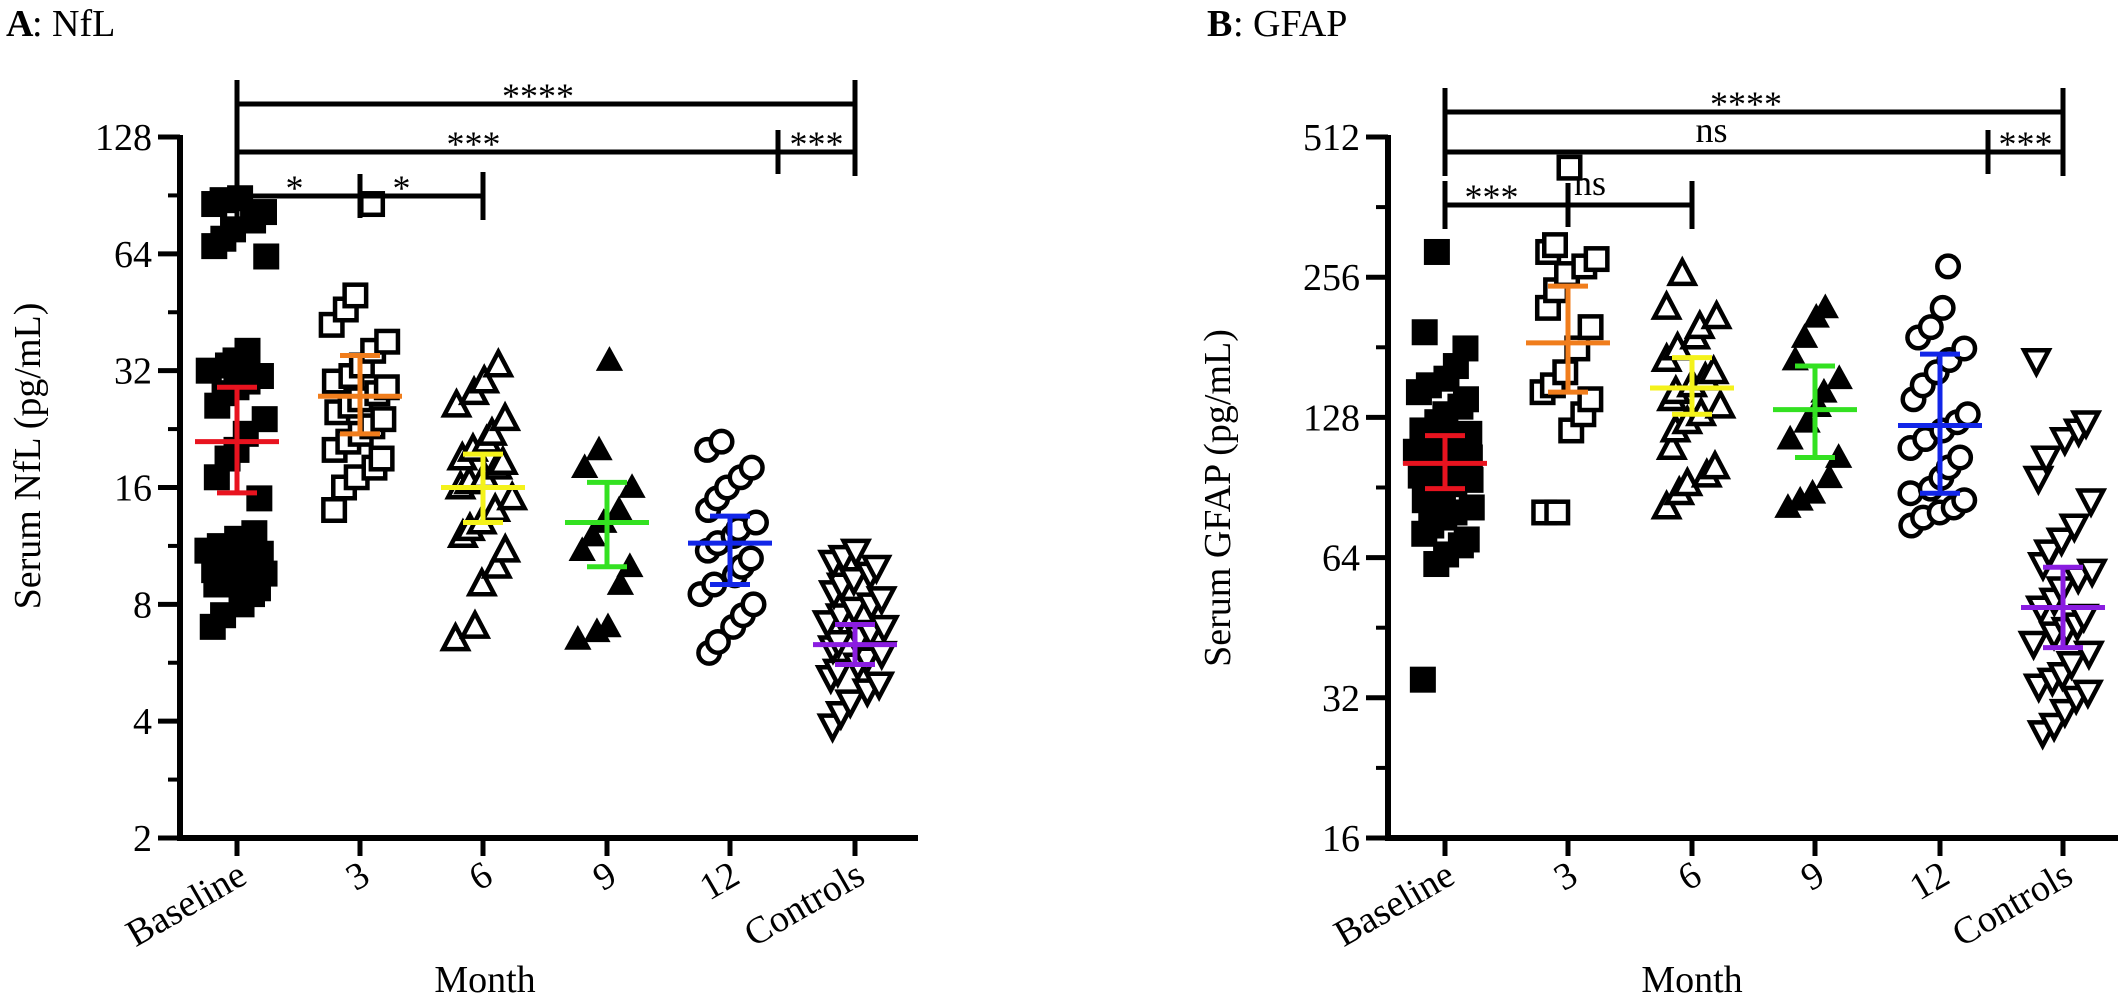 This screenshot has width=2128, height=998. What do you see at coordinates (402, 188) in the screenshot?
I see `significance-label: *` at bounding box center [402, 188].